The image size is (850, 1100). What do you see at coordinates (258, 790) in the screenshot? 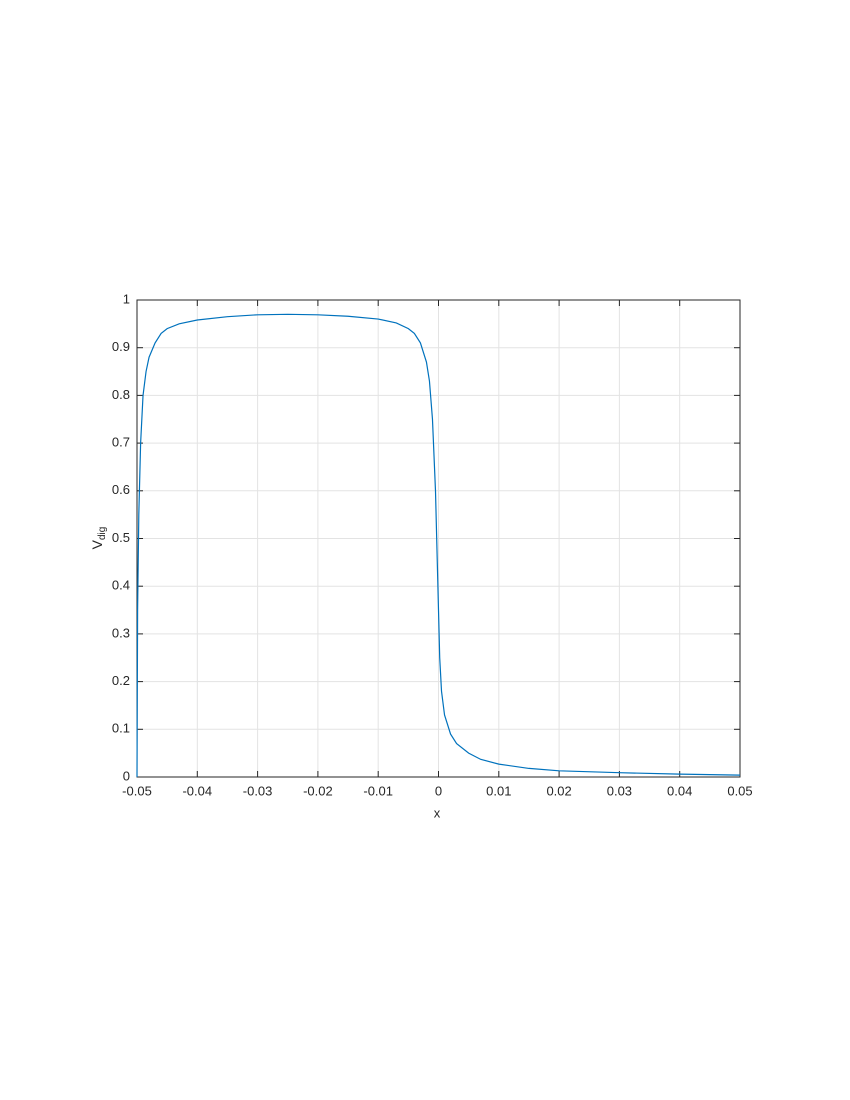
I see `x-tick-label: -0.03` at bounding box center [258, 790].